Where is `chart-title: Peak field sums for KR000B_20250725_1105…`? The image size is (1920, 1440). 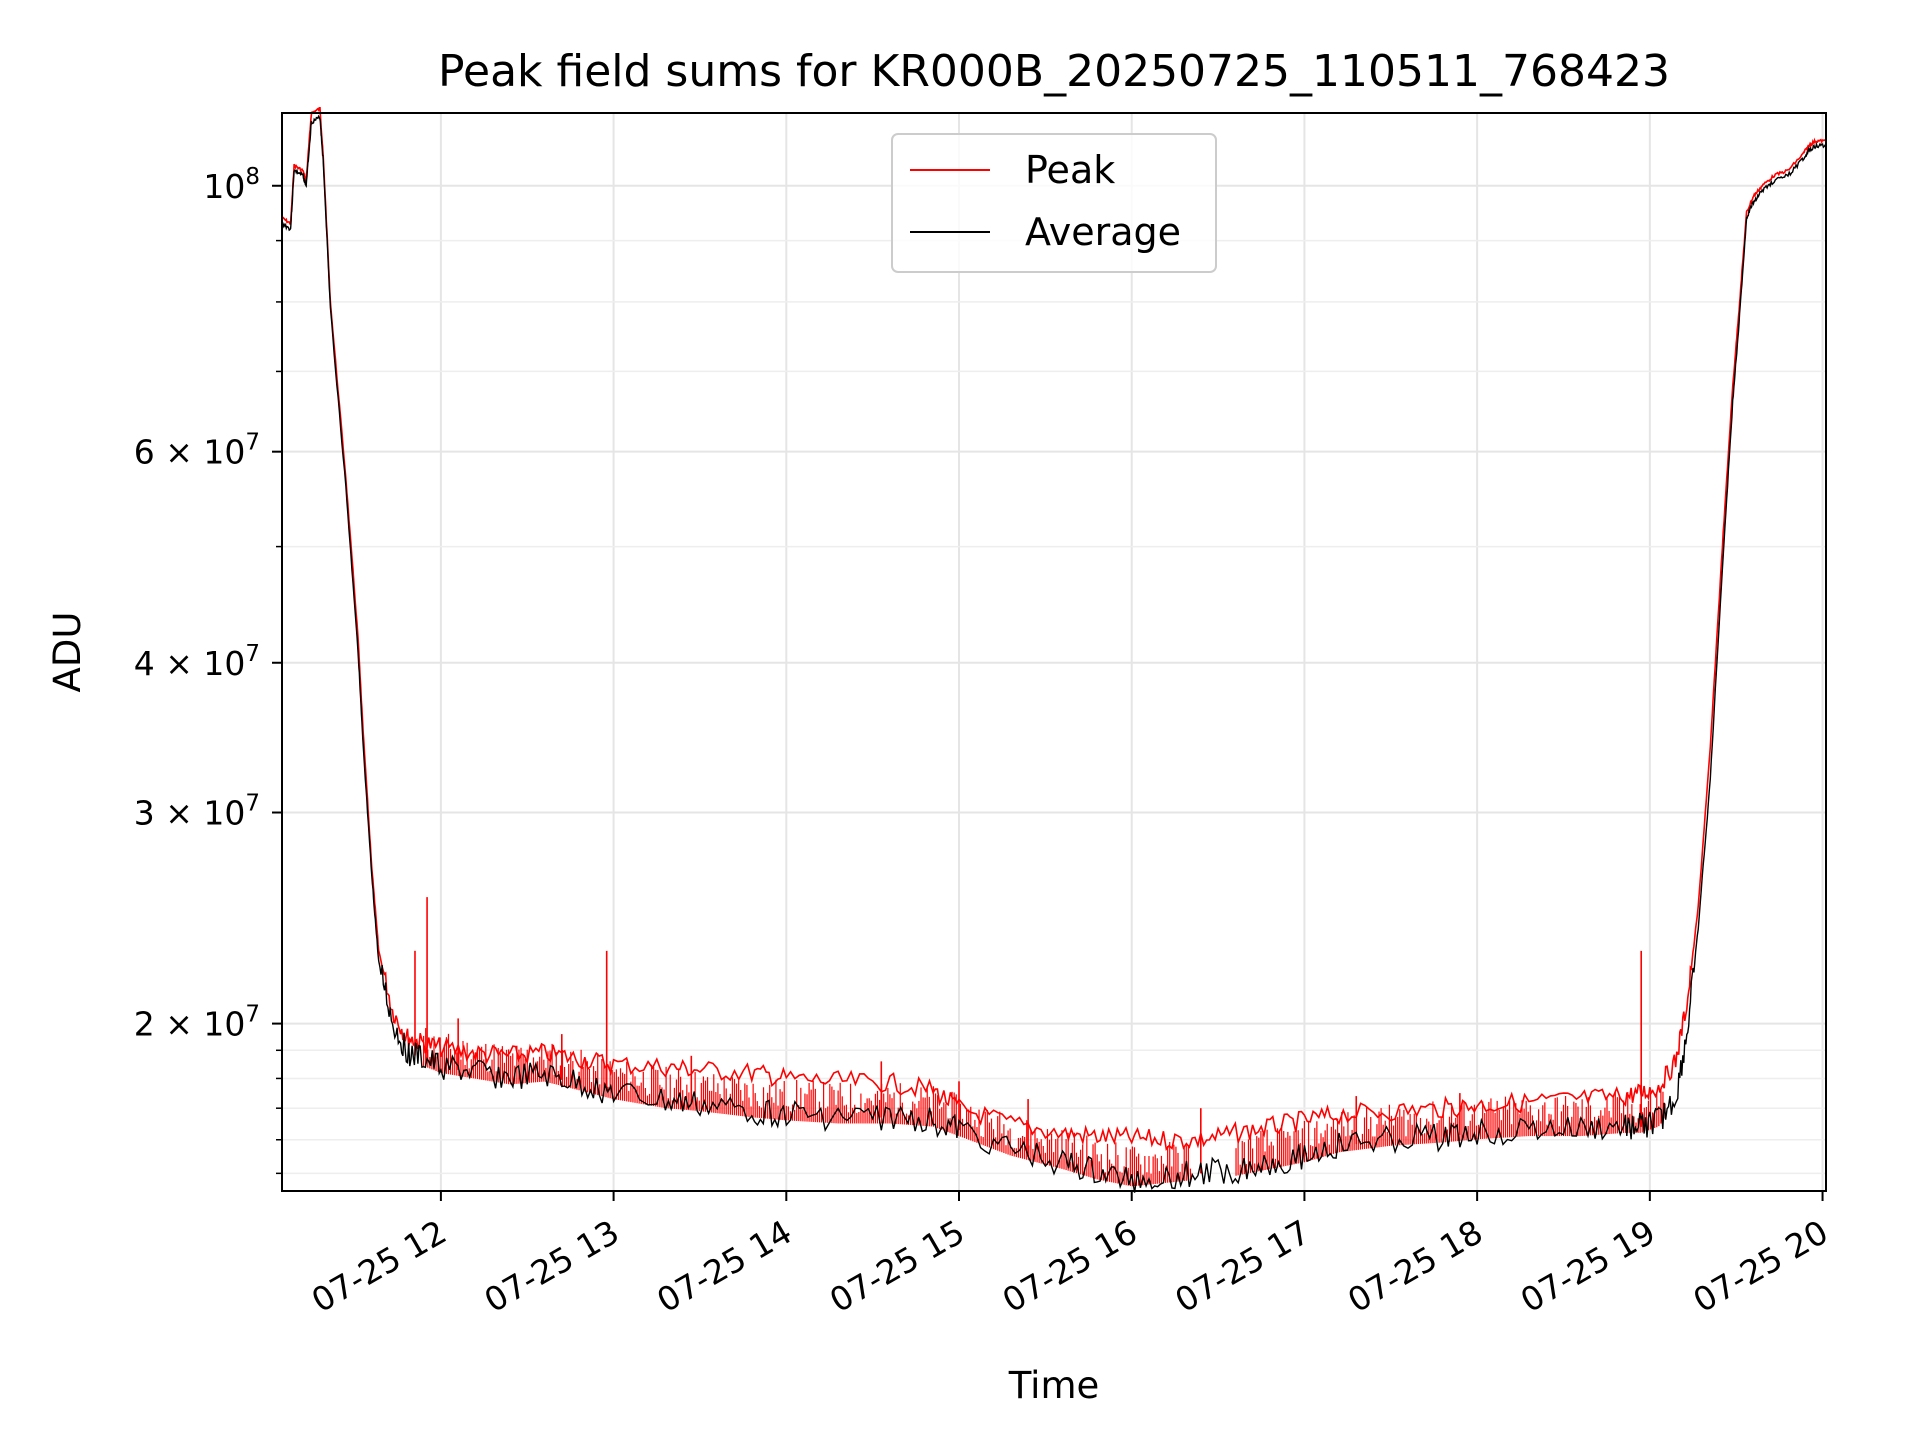 chart-title: Peak field sums for KR000B_20250725_1105… is located at coordinates (1054, 71).